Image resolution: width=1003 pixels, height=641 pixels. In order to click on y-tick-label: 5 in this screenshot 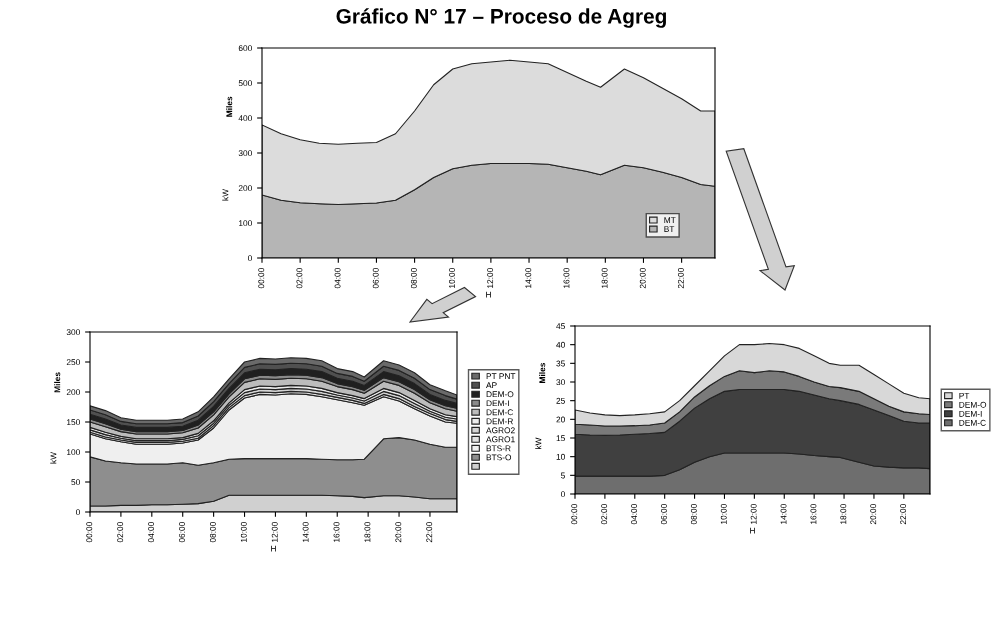, I will do `click(562, 475)`.